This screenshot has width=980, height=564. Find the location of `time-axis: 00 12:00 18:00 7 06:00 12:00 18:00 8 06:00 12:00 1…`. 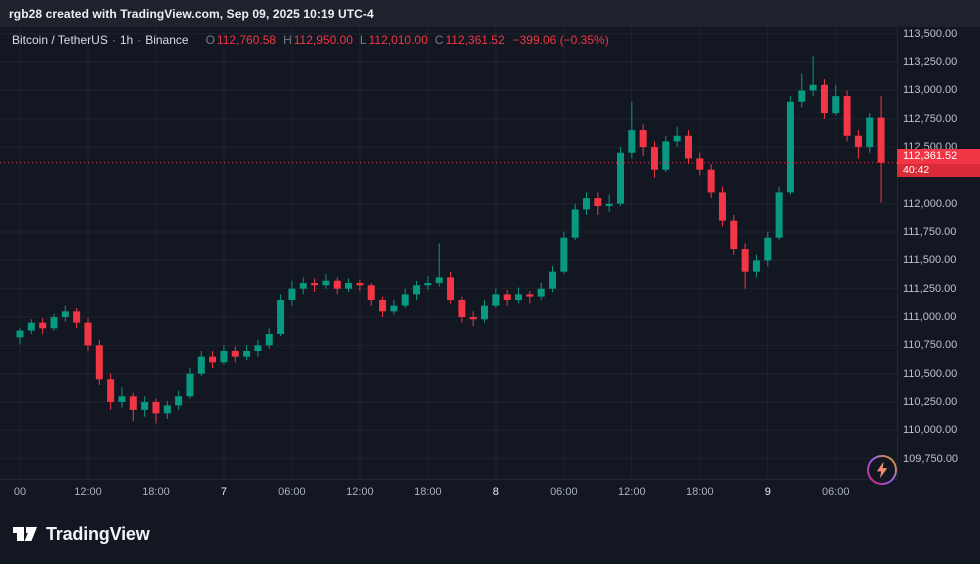

time-axis: 00 12:00 18:00 7 06:00 12:00 18:00 8 06:00 12:00 1… is located at coordinates (448, 492).